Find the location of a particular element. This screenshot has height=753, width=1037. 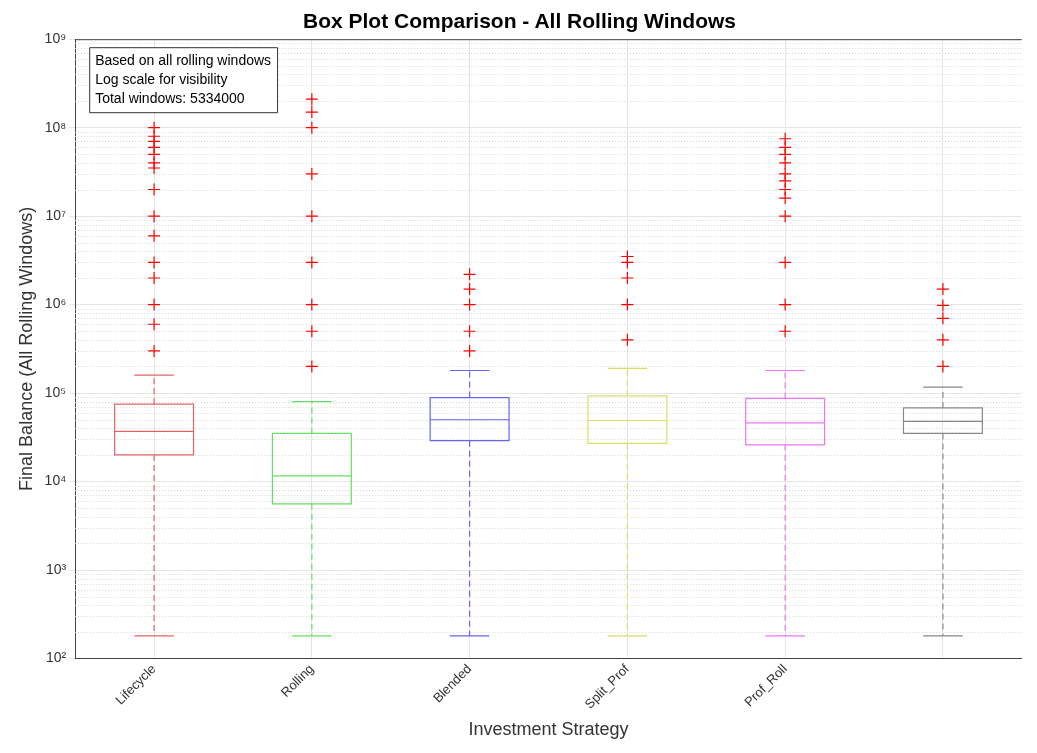

y-tick-label: 10⁷ is located at coordinates (56, 215).